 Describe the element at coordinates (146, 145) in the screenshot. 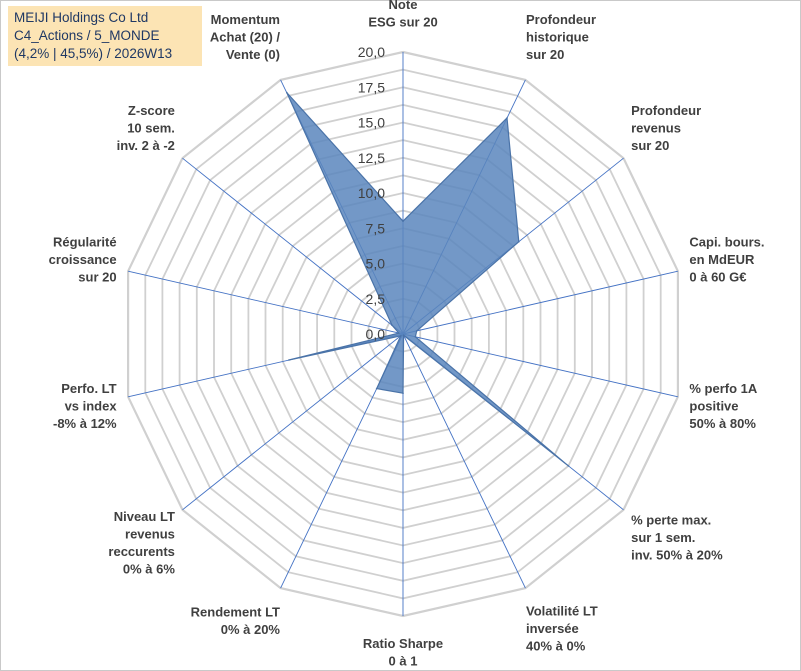

I see `category-label-line: inv. 2 à -2` at that location.